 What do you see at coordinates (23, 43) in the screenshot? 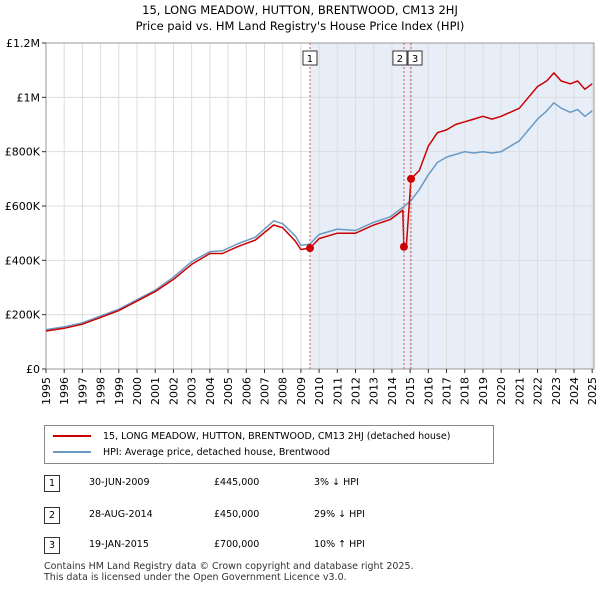
I see `y-tick-label: £1.2M` at bounding box center [23, 43].